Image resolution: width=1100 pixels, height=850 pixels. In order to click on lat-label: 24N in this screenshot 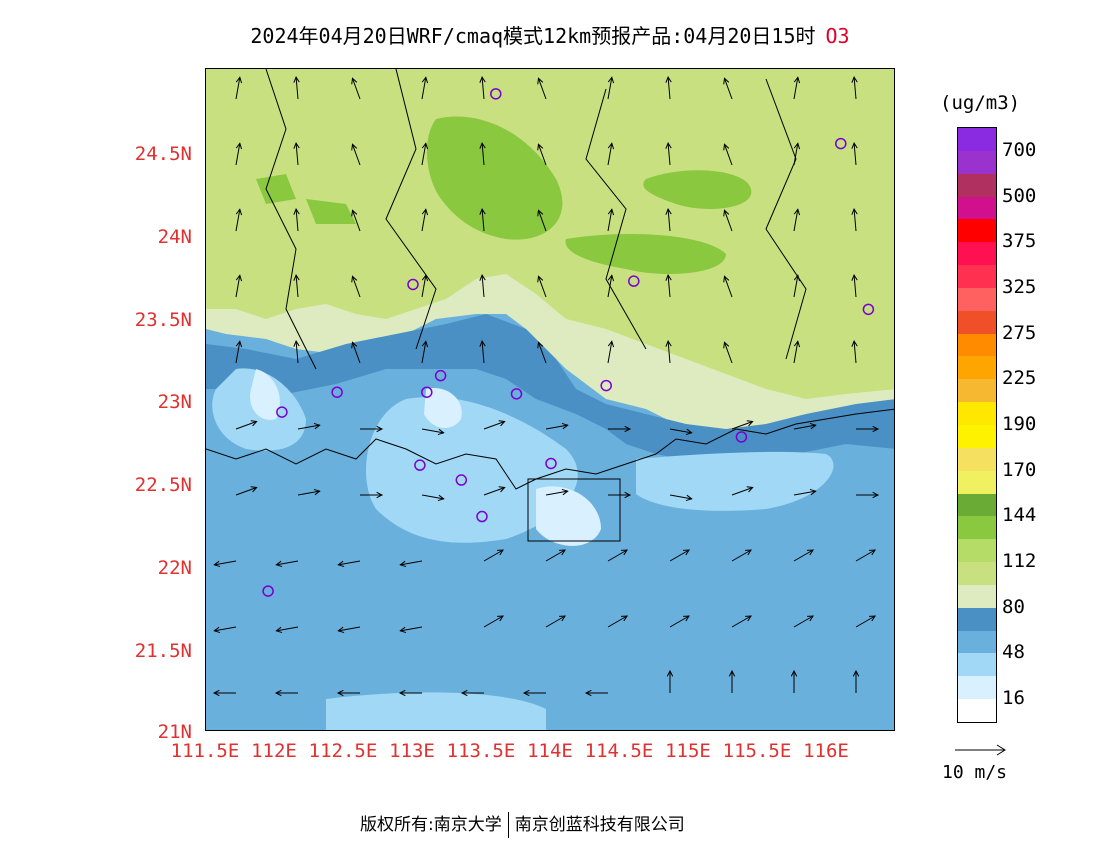, I will do `click(174, 237)`.